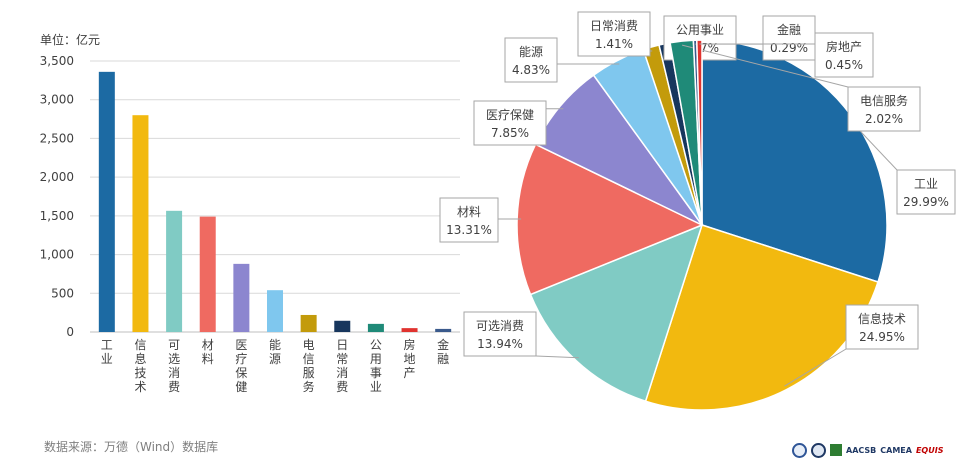  I want to click on x-tick-label-char: 日, so click(342, 345).